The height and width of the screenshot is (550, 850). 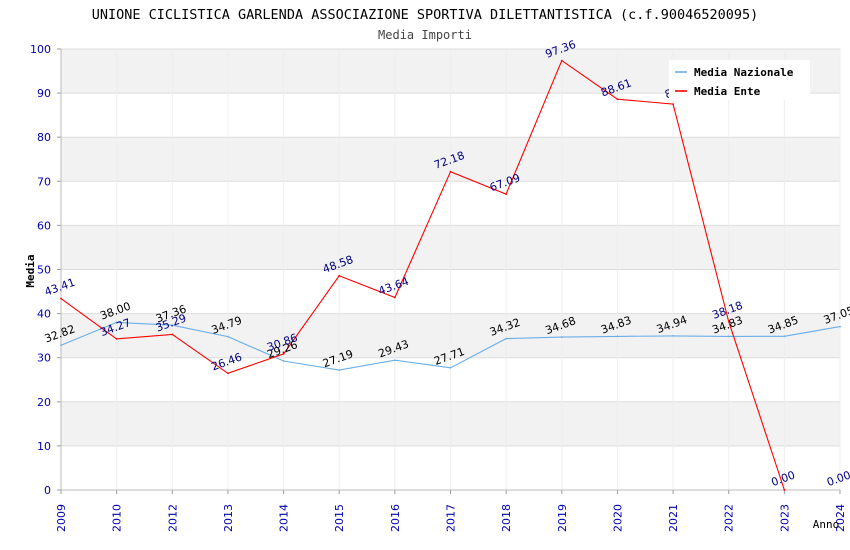 What do you see at coordinates (784, 518) in the screenshot?
I see `x-tick-label: 2023` at bounding box center [784, 518].